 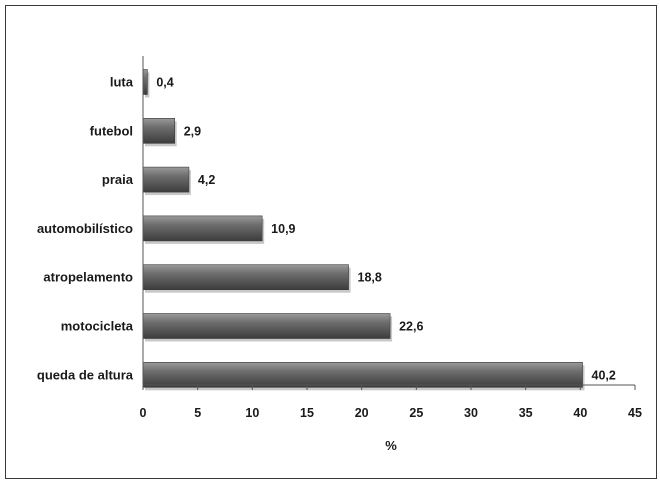 What do you see at coordinates (85, 374) in the screenshot?
I see `category-label: queda de altura` at bounding box center [85, 374].